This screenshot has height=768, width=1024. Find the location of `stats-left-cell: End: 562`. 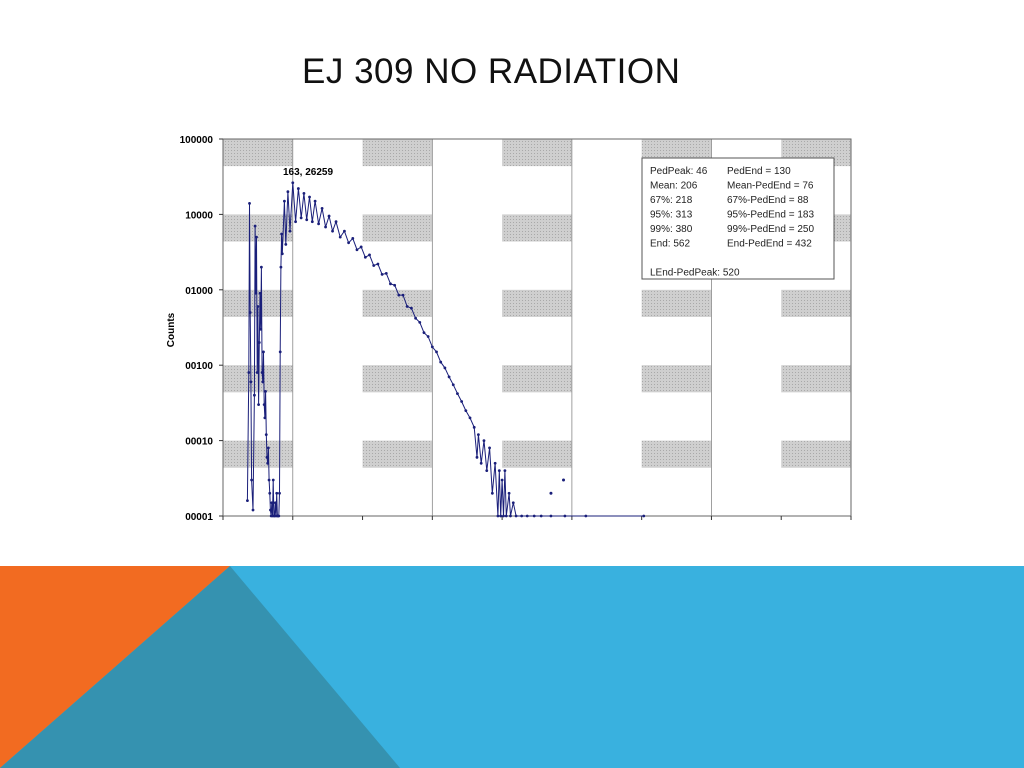

stats-left-cell: End: 562 is located at coordinates (670, 244).